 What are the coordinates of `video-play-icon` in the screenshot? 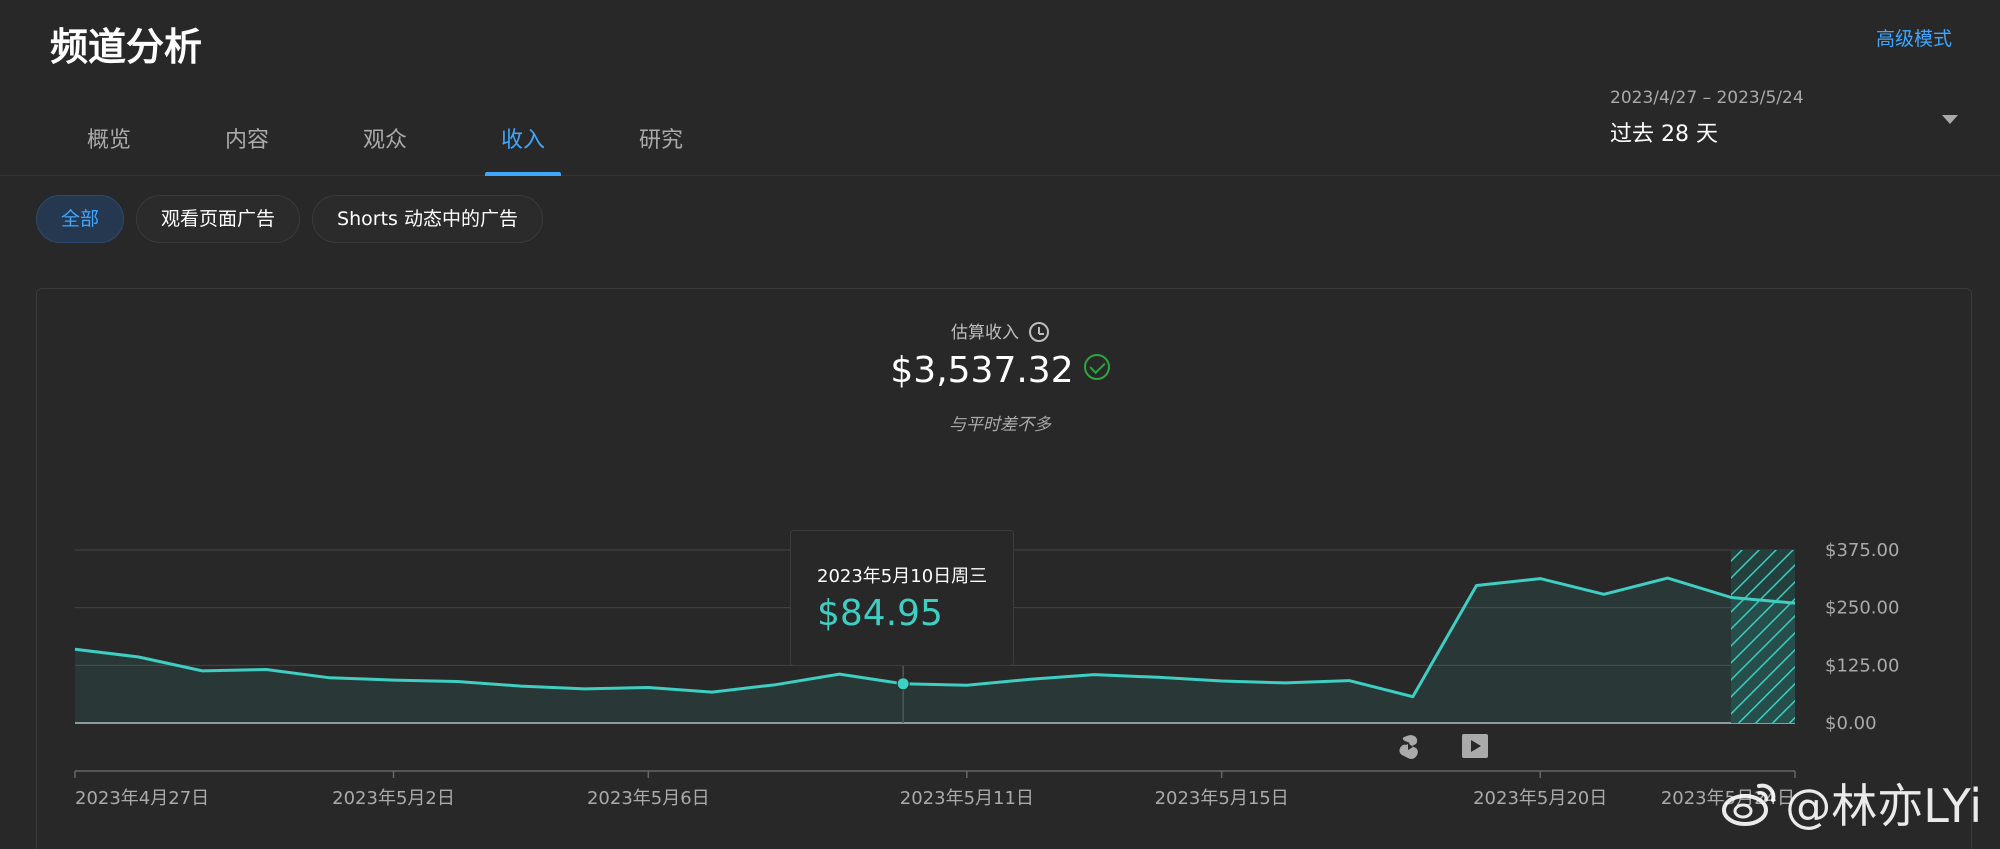 It's located at (1475, 746).